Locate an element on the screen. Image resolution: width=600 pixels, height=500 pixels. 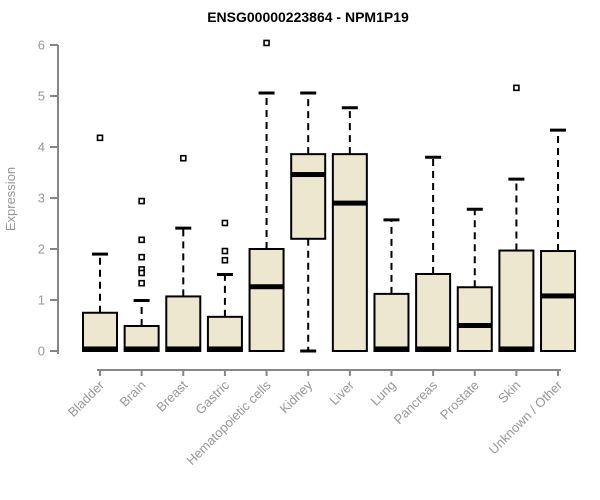
x-tick-label: Breast is located at coordinates (171, 395).